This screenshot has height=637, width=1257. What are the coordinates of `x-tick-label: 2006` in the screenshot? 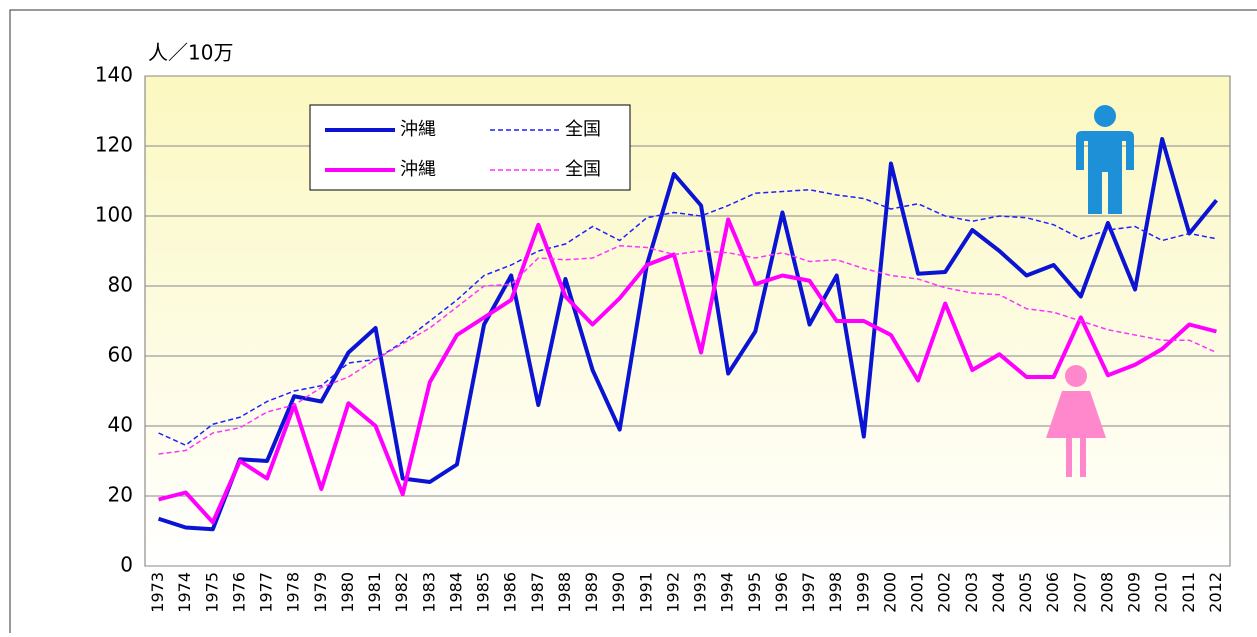 It's located at (1052, 592).